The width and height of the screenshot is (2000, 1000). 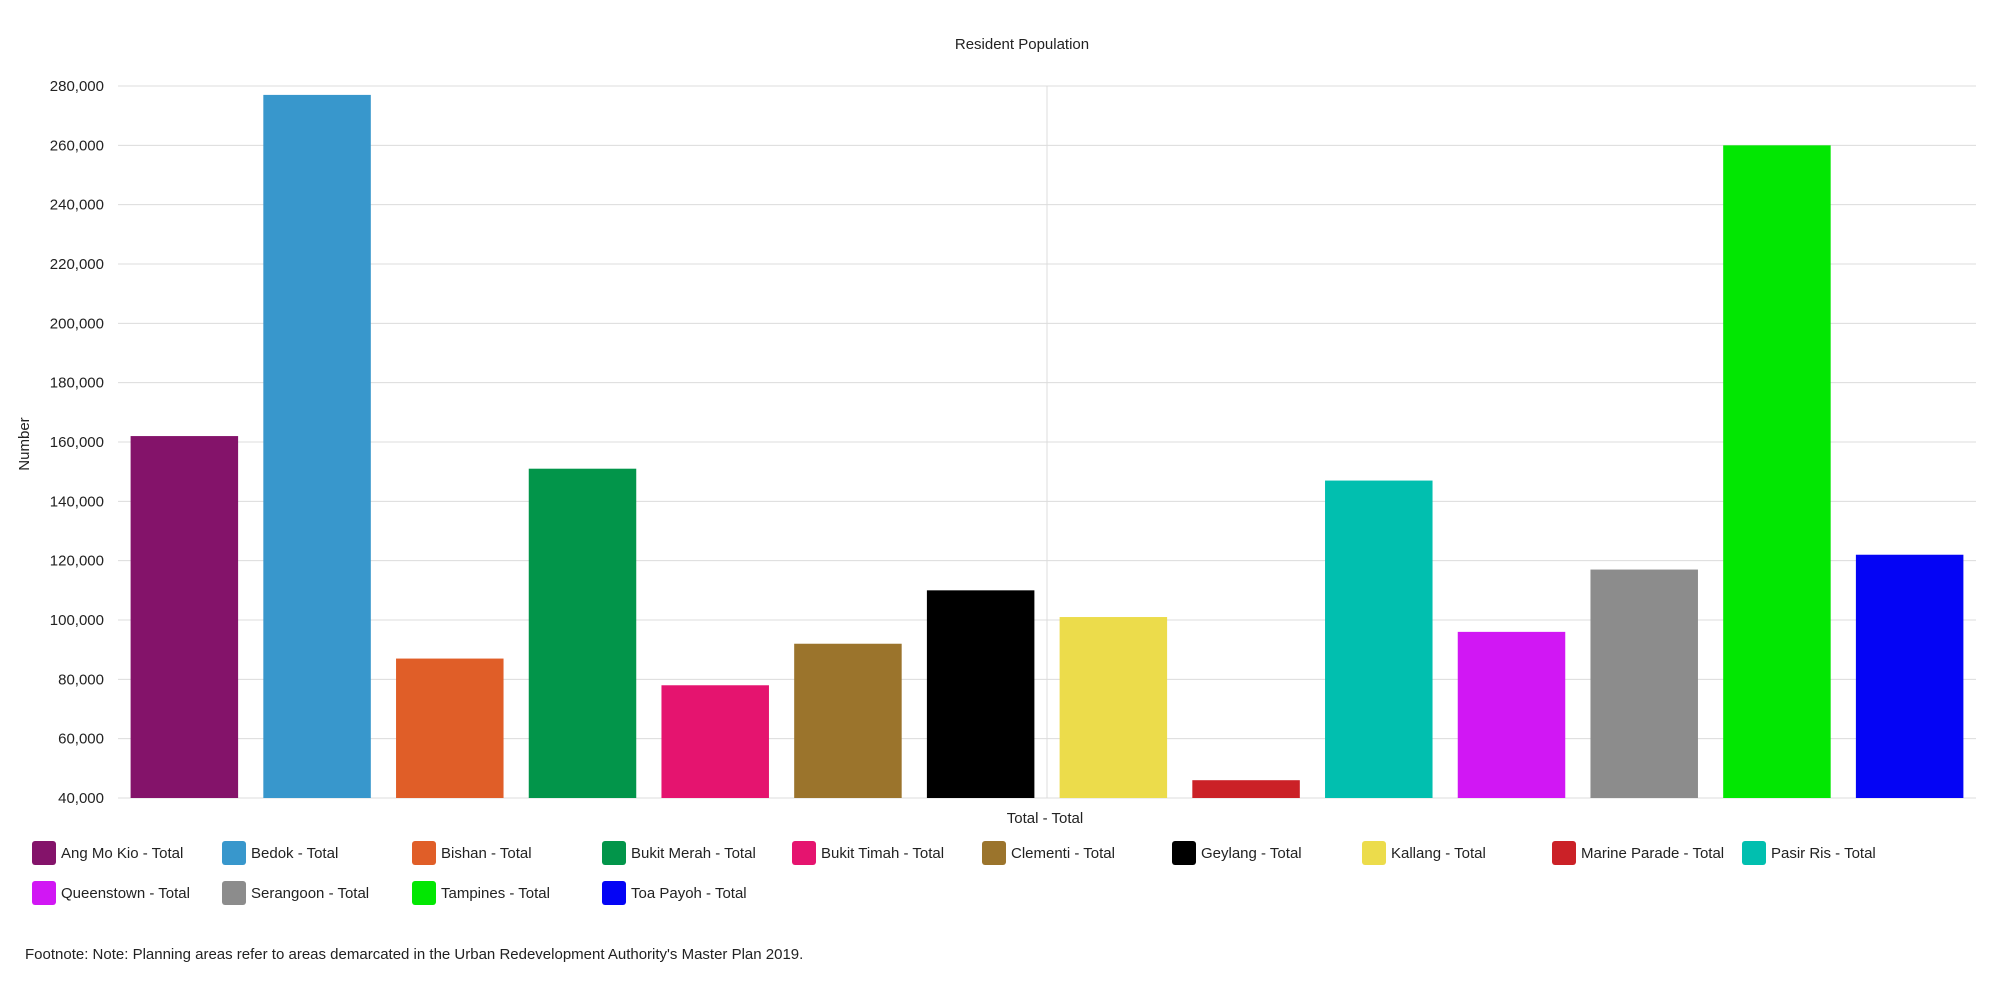 I want to click on legend-label: Pasir Ris - Total, so click(x=1823, y=853).